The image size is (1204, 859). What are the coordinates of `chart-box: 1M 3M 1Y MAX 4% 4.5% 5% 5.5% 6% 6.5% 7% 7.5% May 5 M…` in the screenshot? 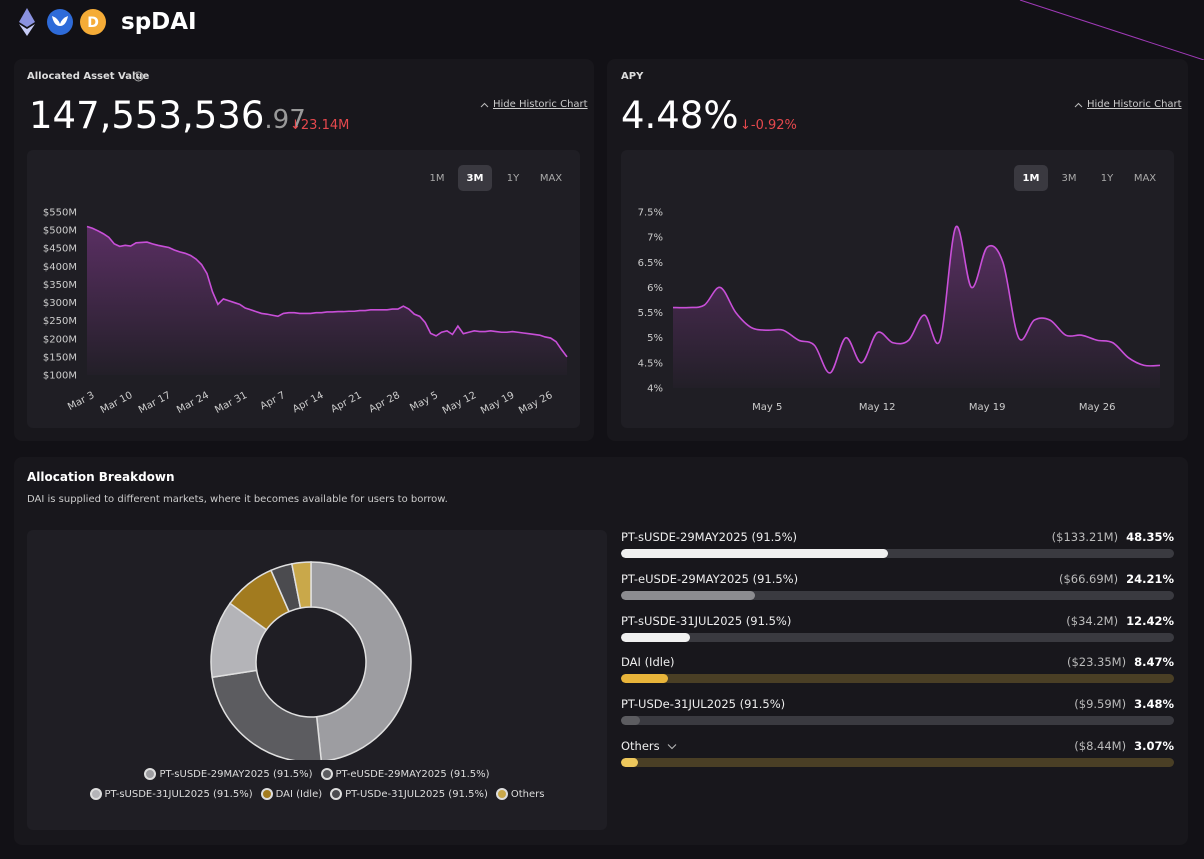 It's located at (897, 289).